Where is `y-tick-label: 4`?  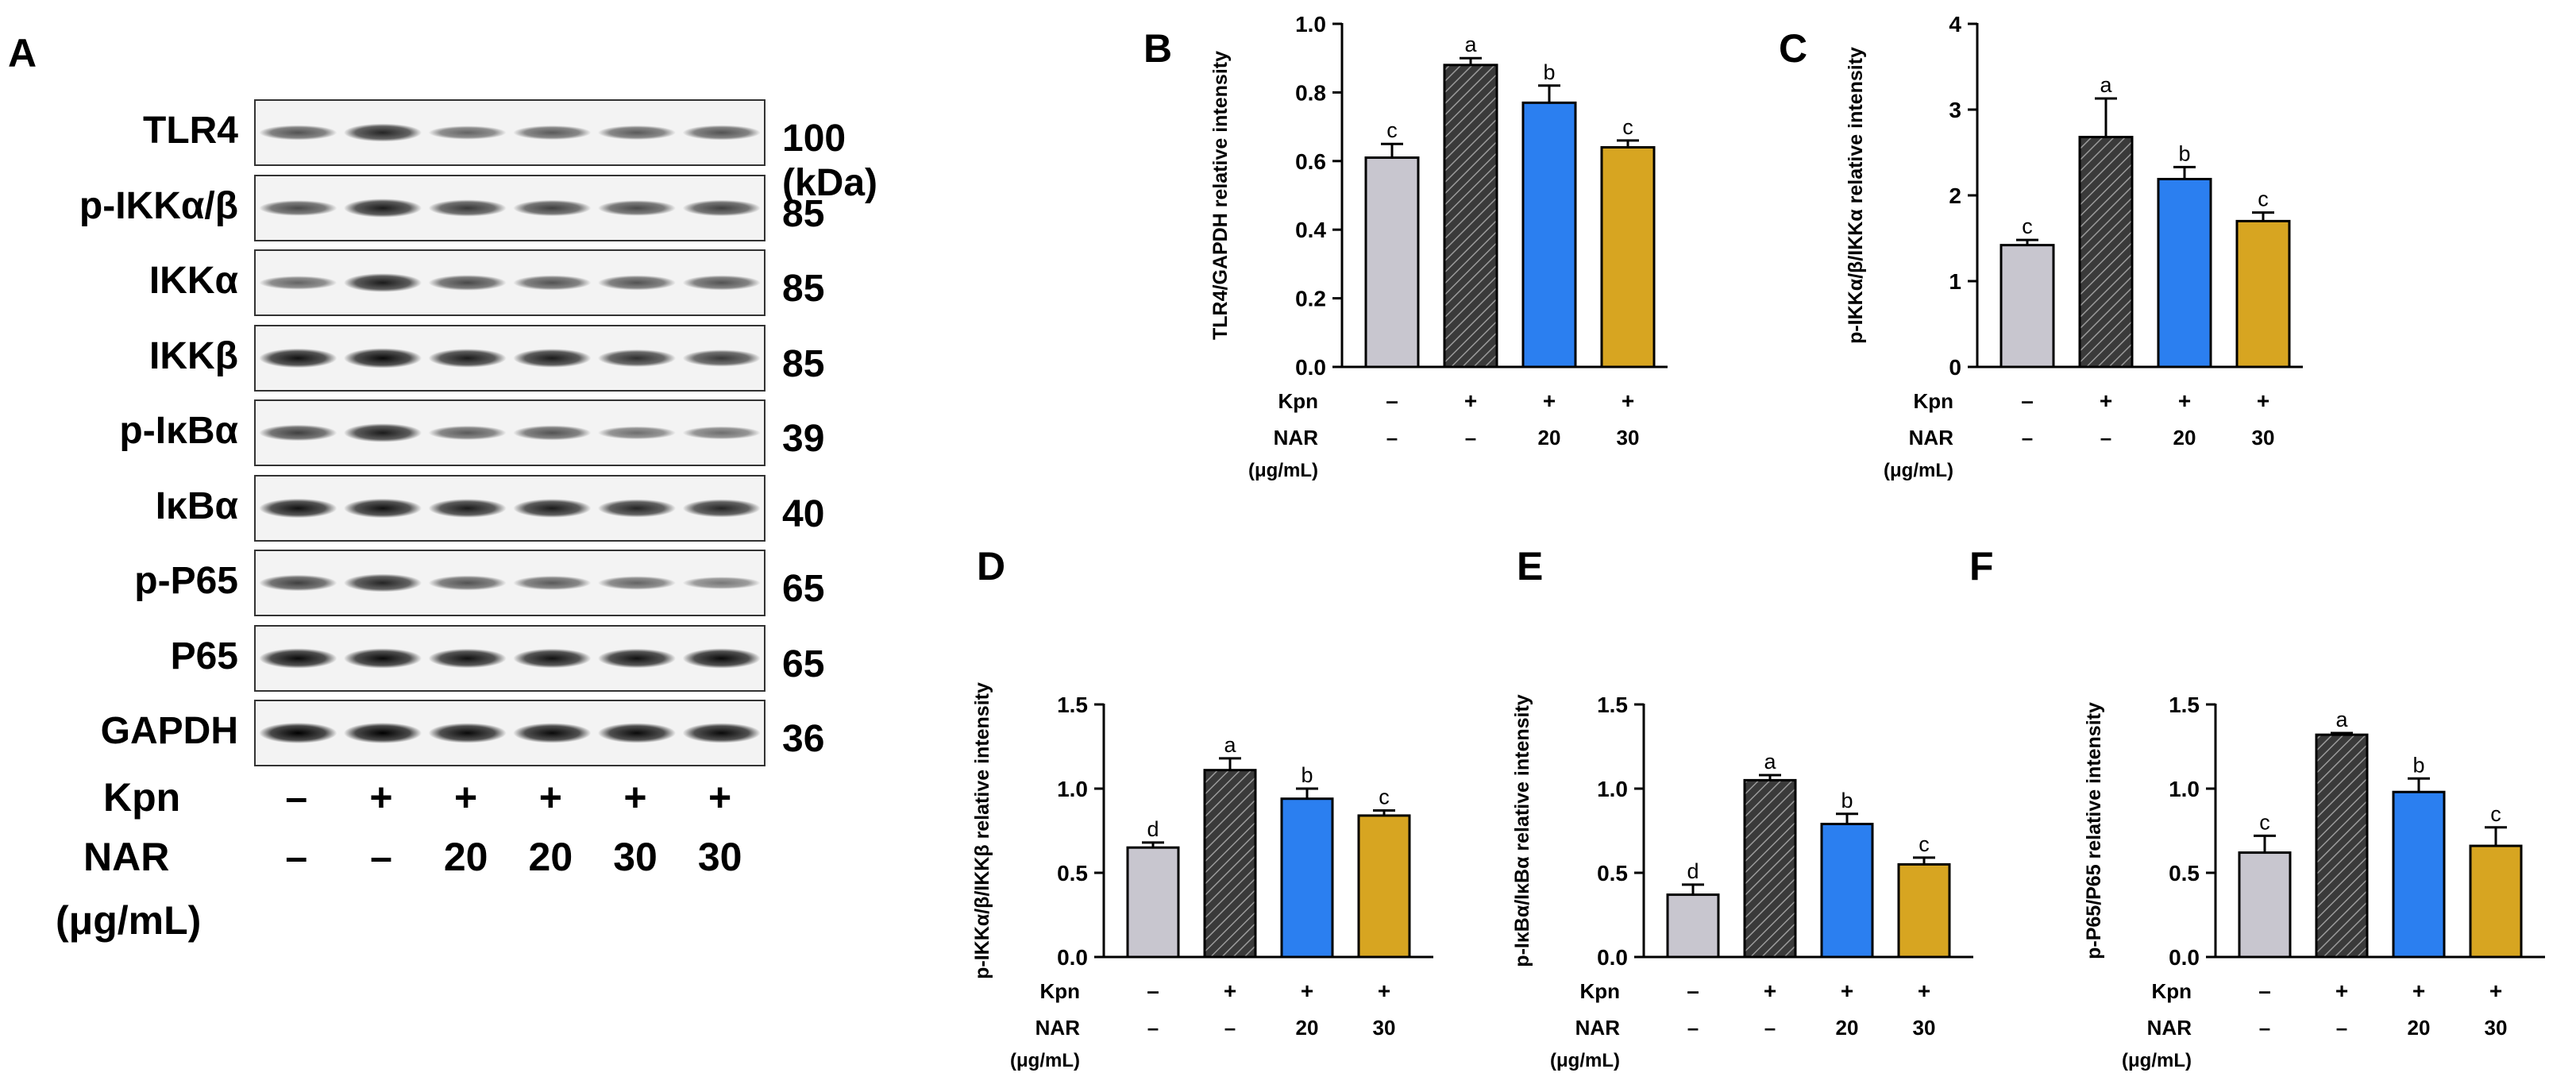 y-tick-label: 4 is located at coordinates (1955, 24).